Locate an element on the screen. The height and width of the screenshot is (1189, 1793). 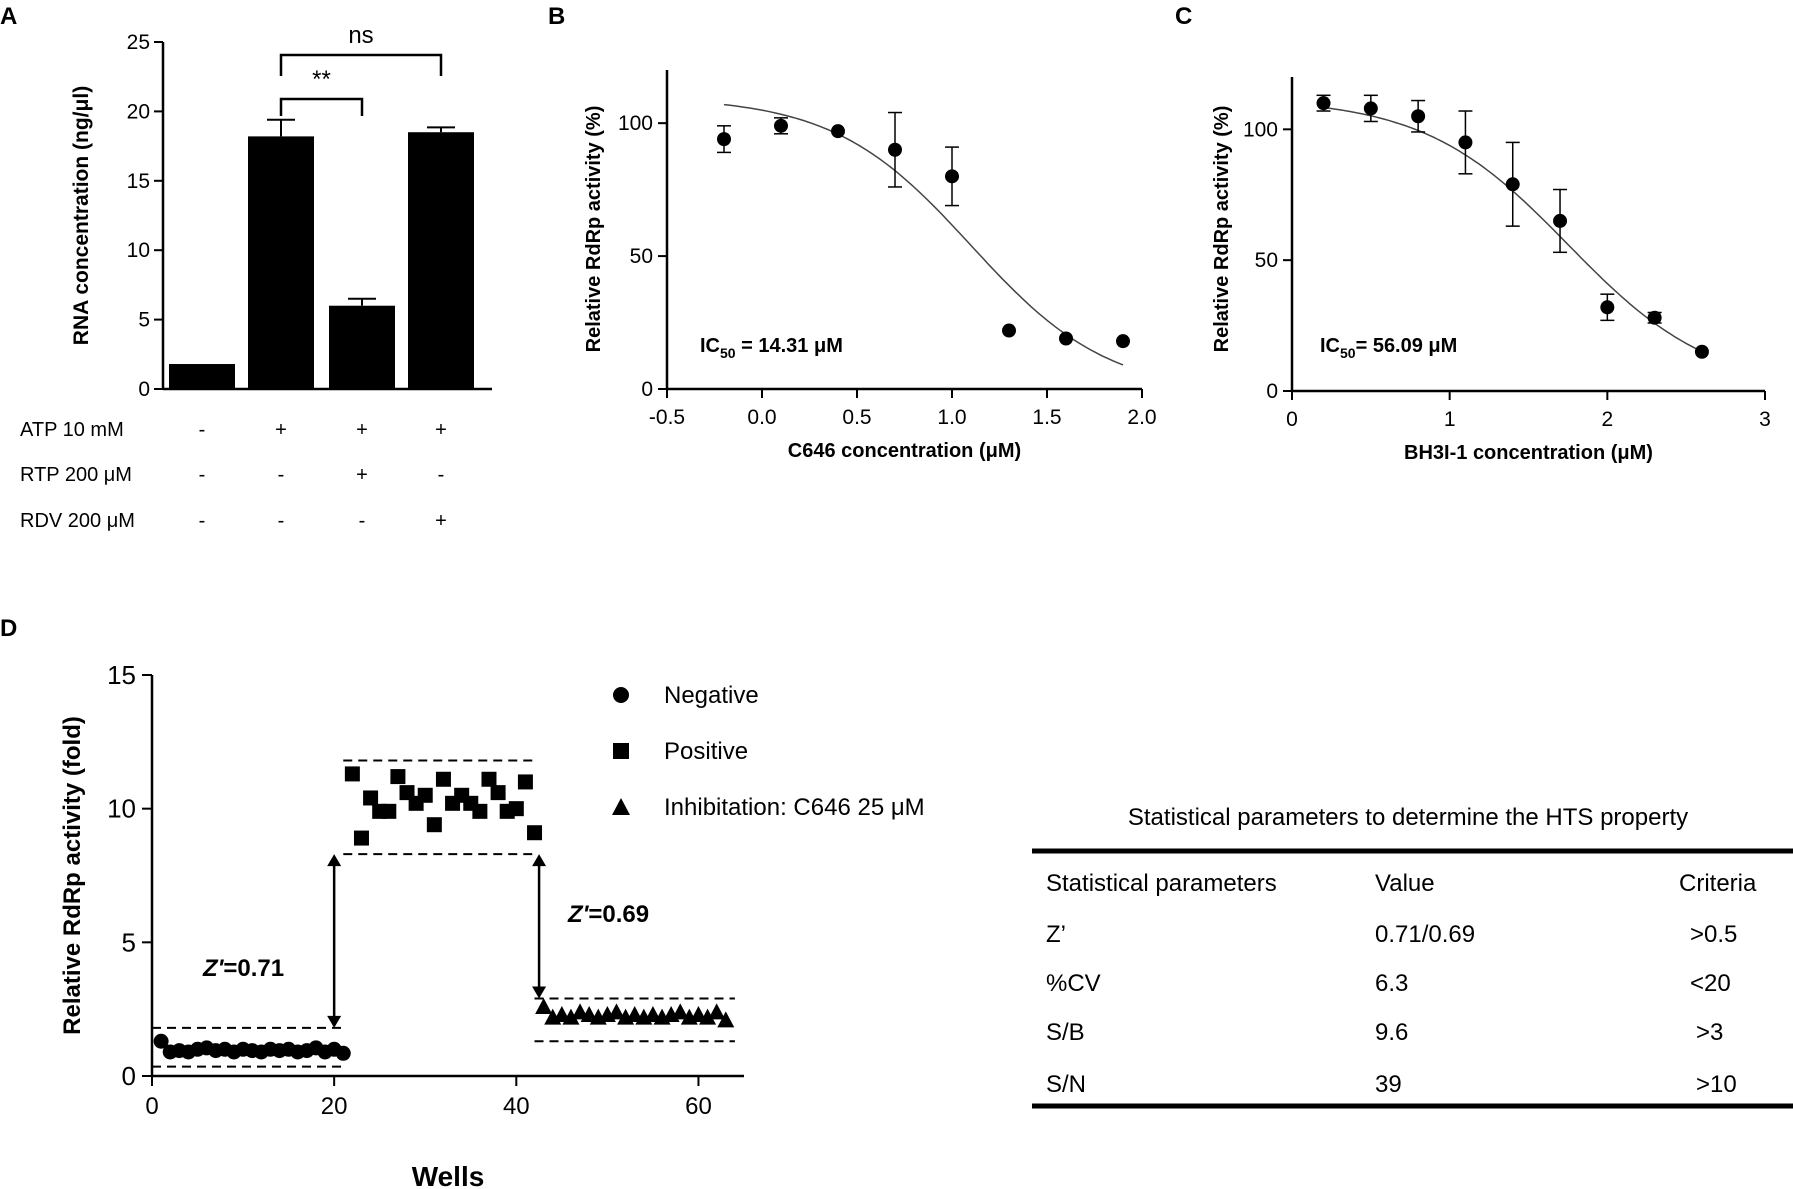
condition-label: RTP 200 μM is located at coordinates (76, 475).